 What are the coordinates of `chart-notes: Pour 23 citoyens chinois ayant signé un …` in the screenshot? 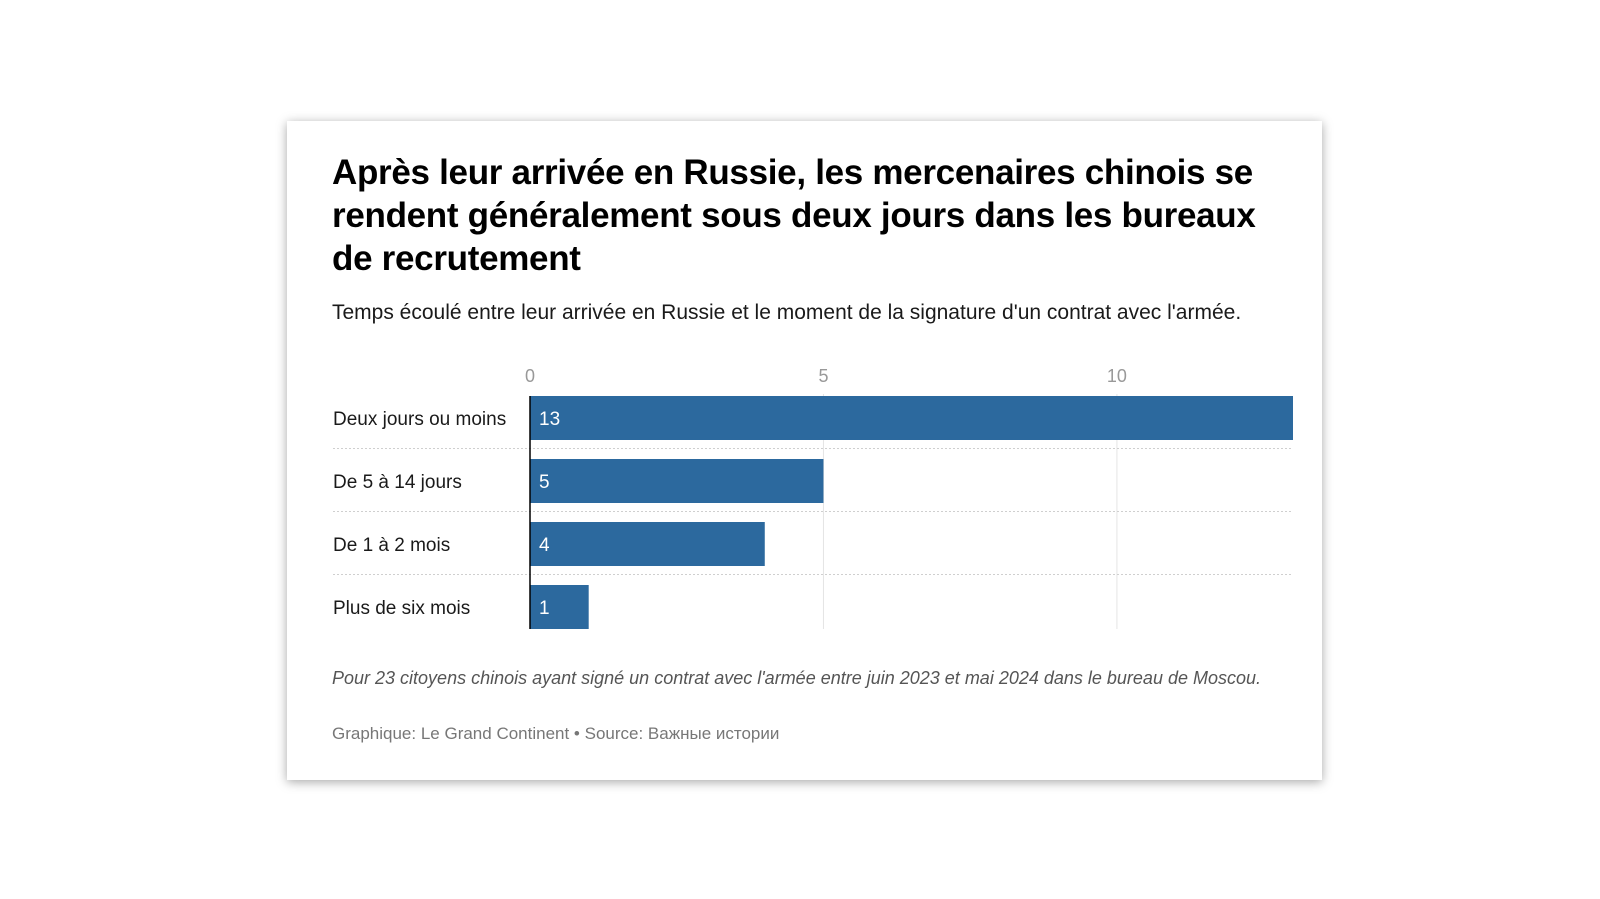 It's located at (797, 678).